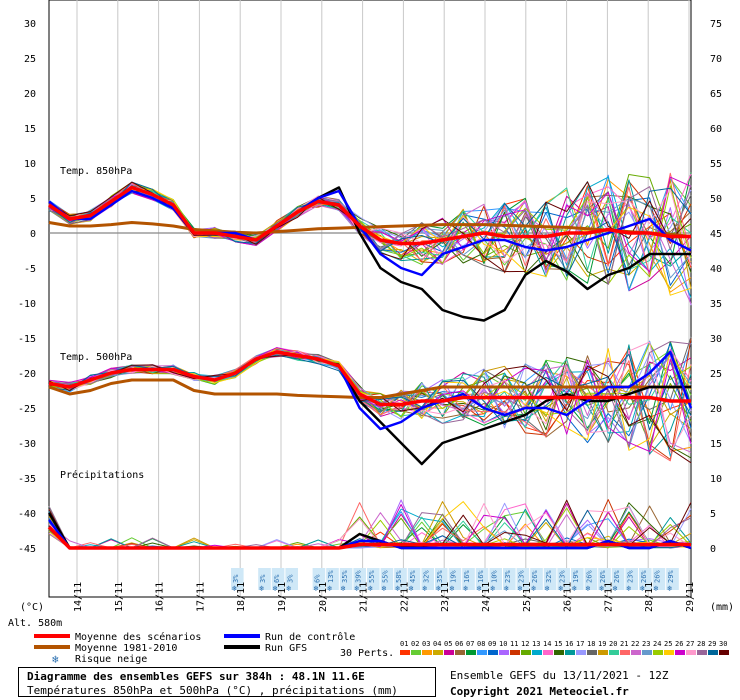 The width and height of the screenshot is (740, 700). I want to click on left-tick-label: 30, so click(30, 24).